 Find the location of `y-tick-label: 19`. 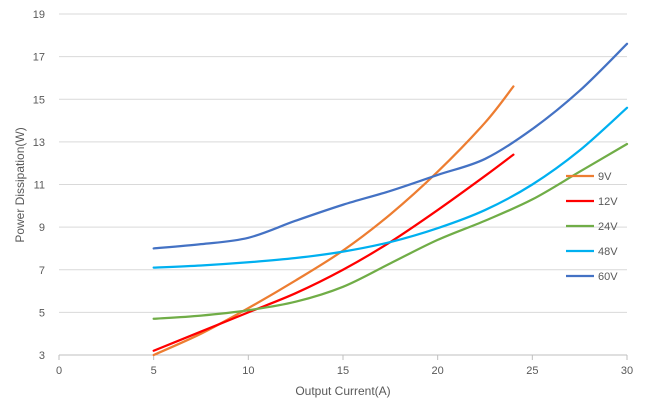

y-tick-label: 19 is located at coordinates (39, 15).